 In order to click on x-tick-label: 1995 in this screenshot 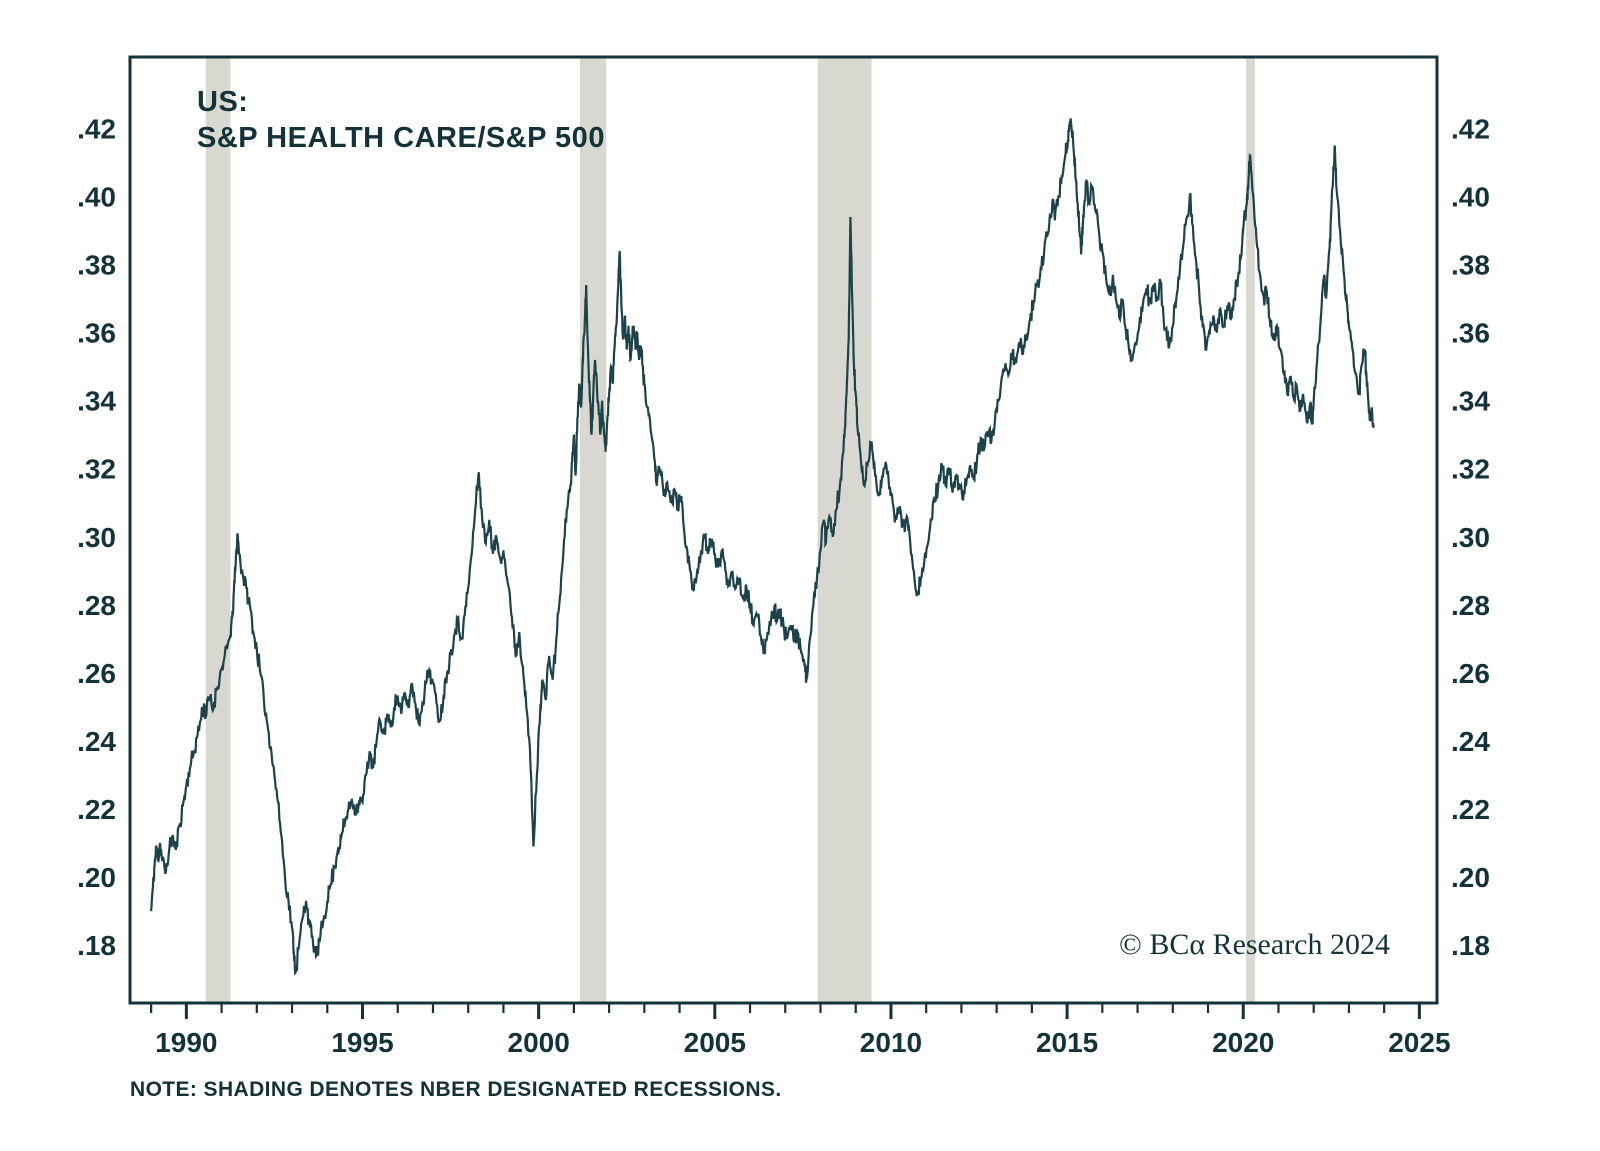, I will do `click(362, 1042)`.